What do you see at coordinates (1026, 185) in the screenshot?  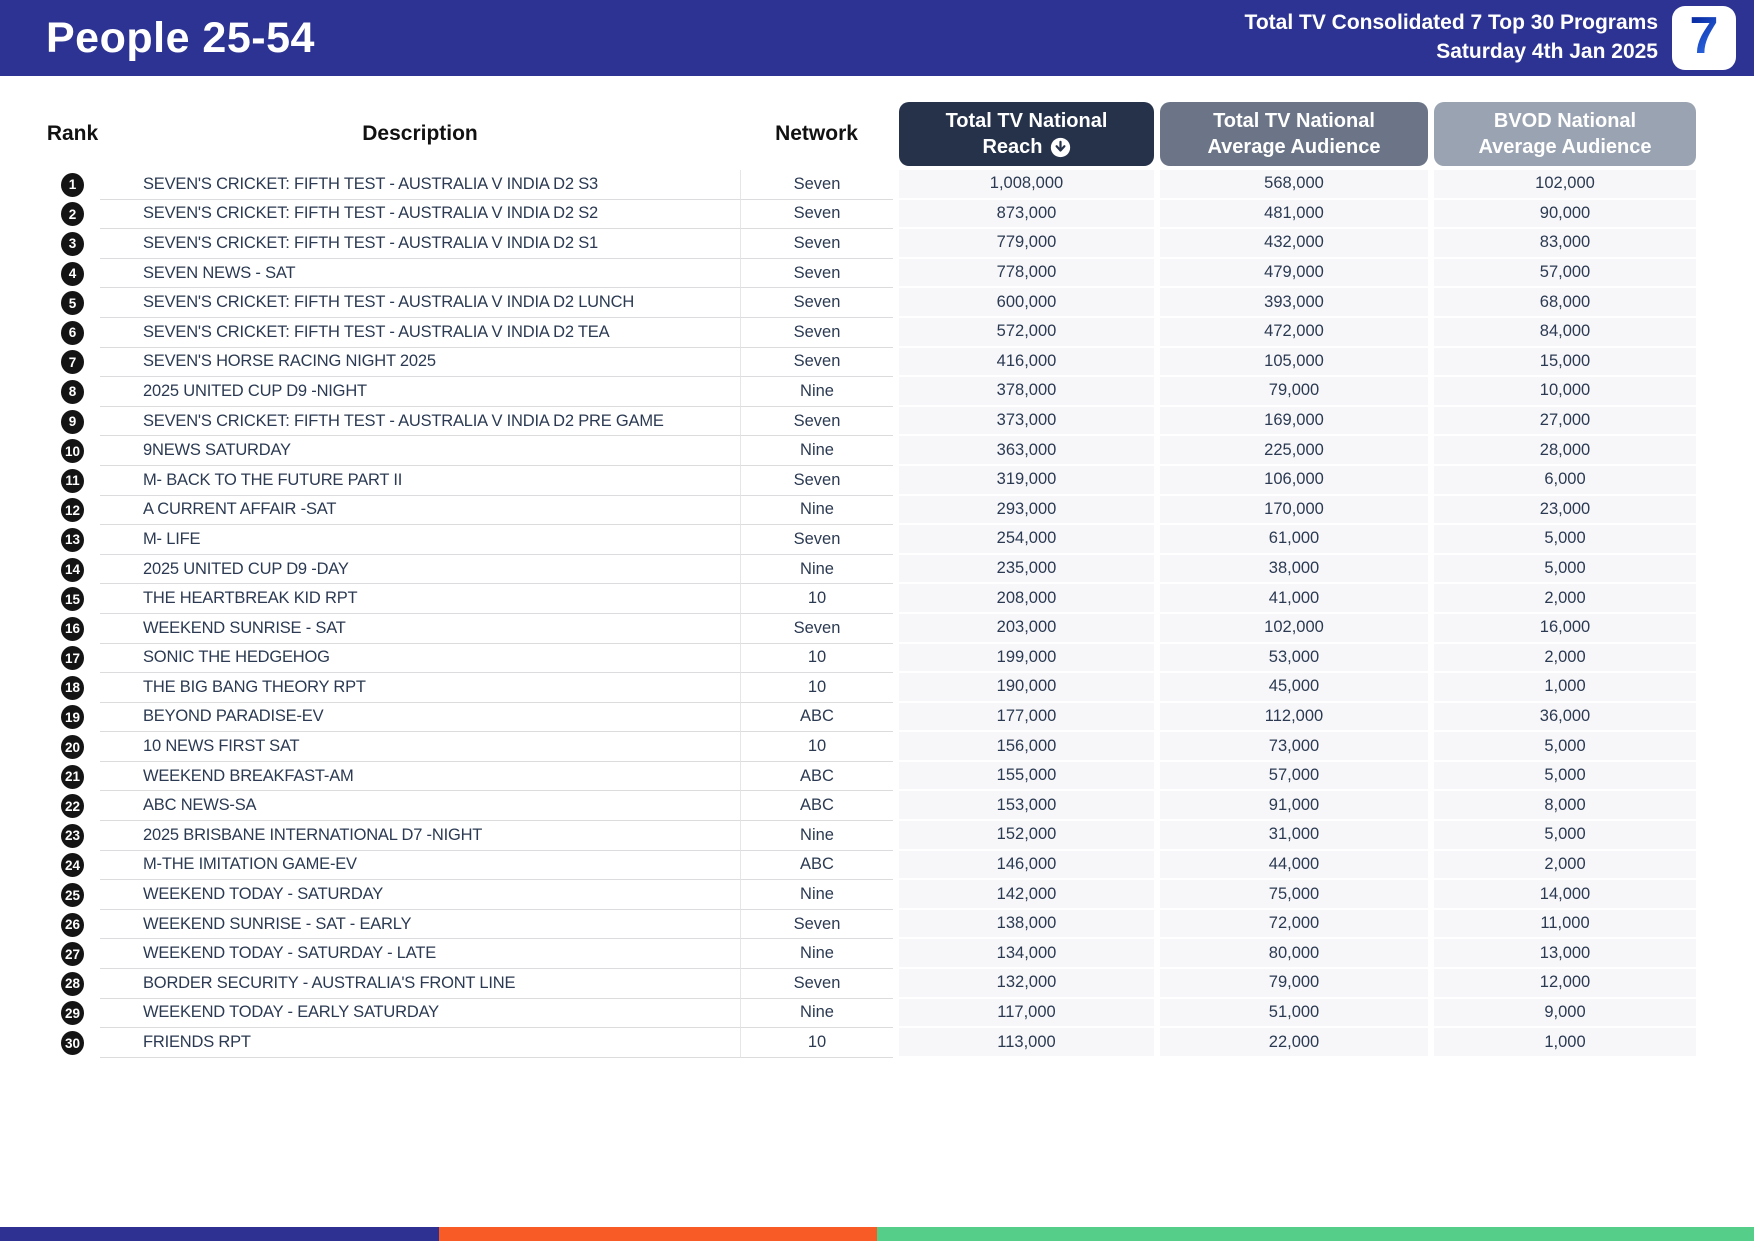 I see `reach-cell: 1,008,000` at bounding box center [1026, 185].